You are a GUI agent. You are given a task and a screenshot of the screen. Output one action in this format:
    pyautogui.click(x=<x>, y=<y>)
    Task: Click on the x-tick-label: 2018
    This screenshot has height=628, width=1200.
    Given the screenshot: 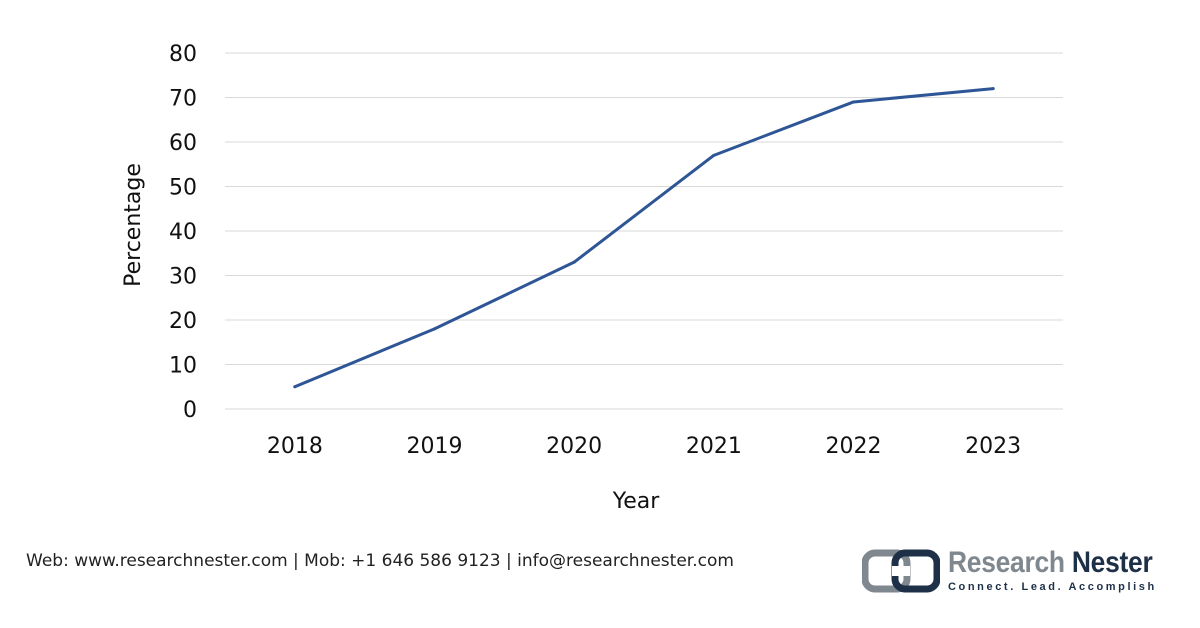 What is the action you would take?
    pyautogui.click(x=295, y=446)
    